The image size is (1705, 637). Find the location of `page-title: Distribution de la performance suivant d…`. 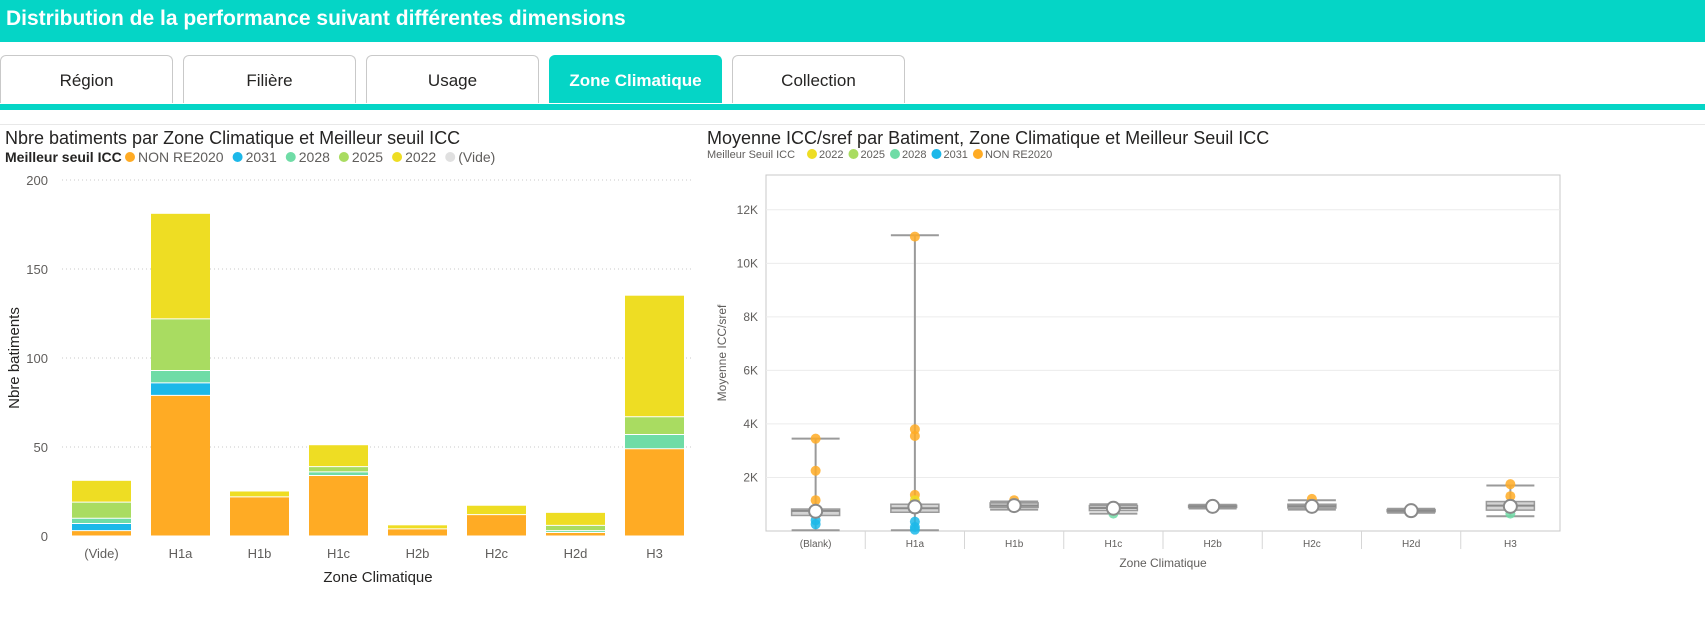

page-title: Distribution de la performance suivant d… is located at coordinates (316, 18).